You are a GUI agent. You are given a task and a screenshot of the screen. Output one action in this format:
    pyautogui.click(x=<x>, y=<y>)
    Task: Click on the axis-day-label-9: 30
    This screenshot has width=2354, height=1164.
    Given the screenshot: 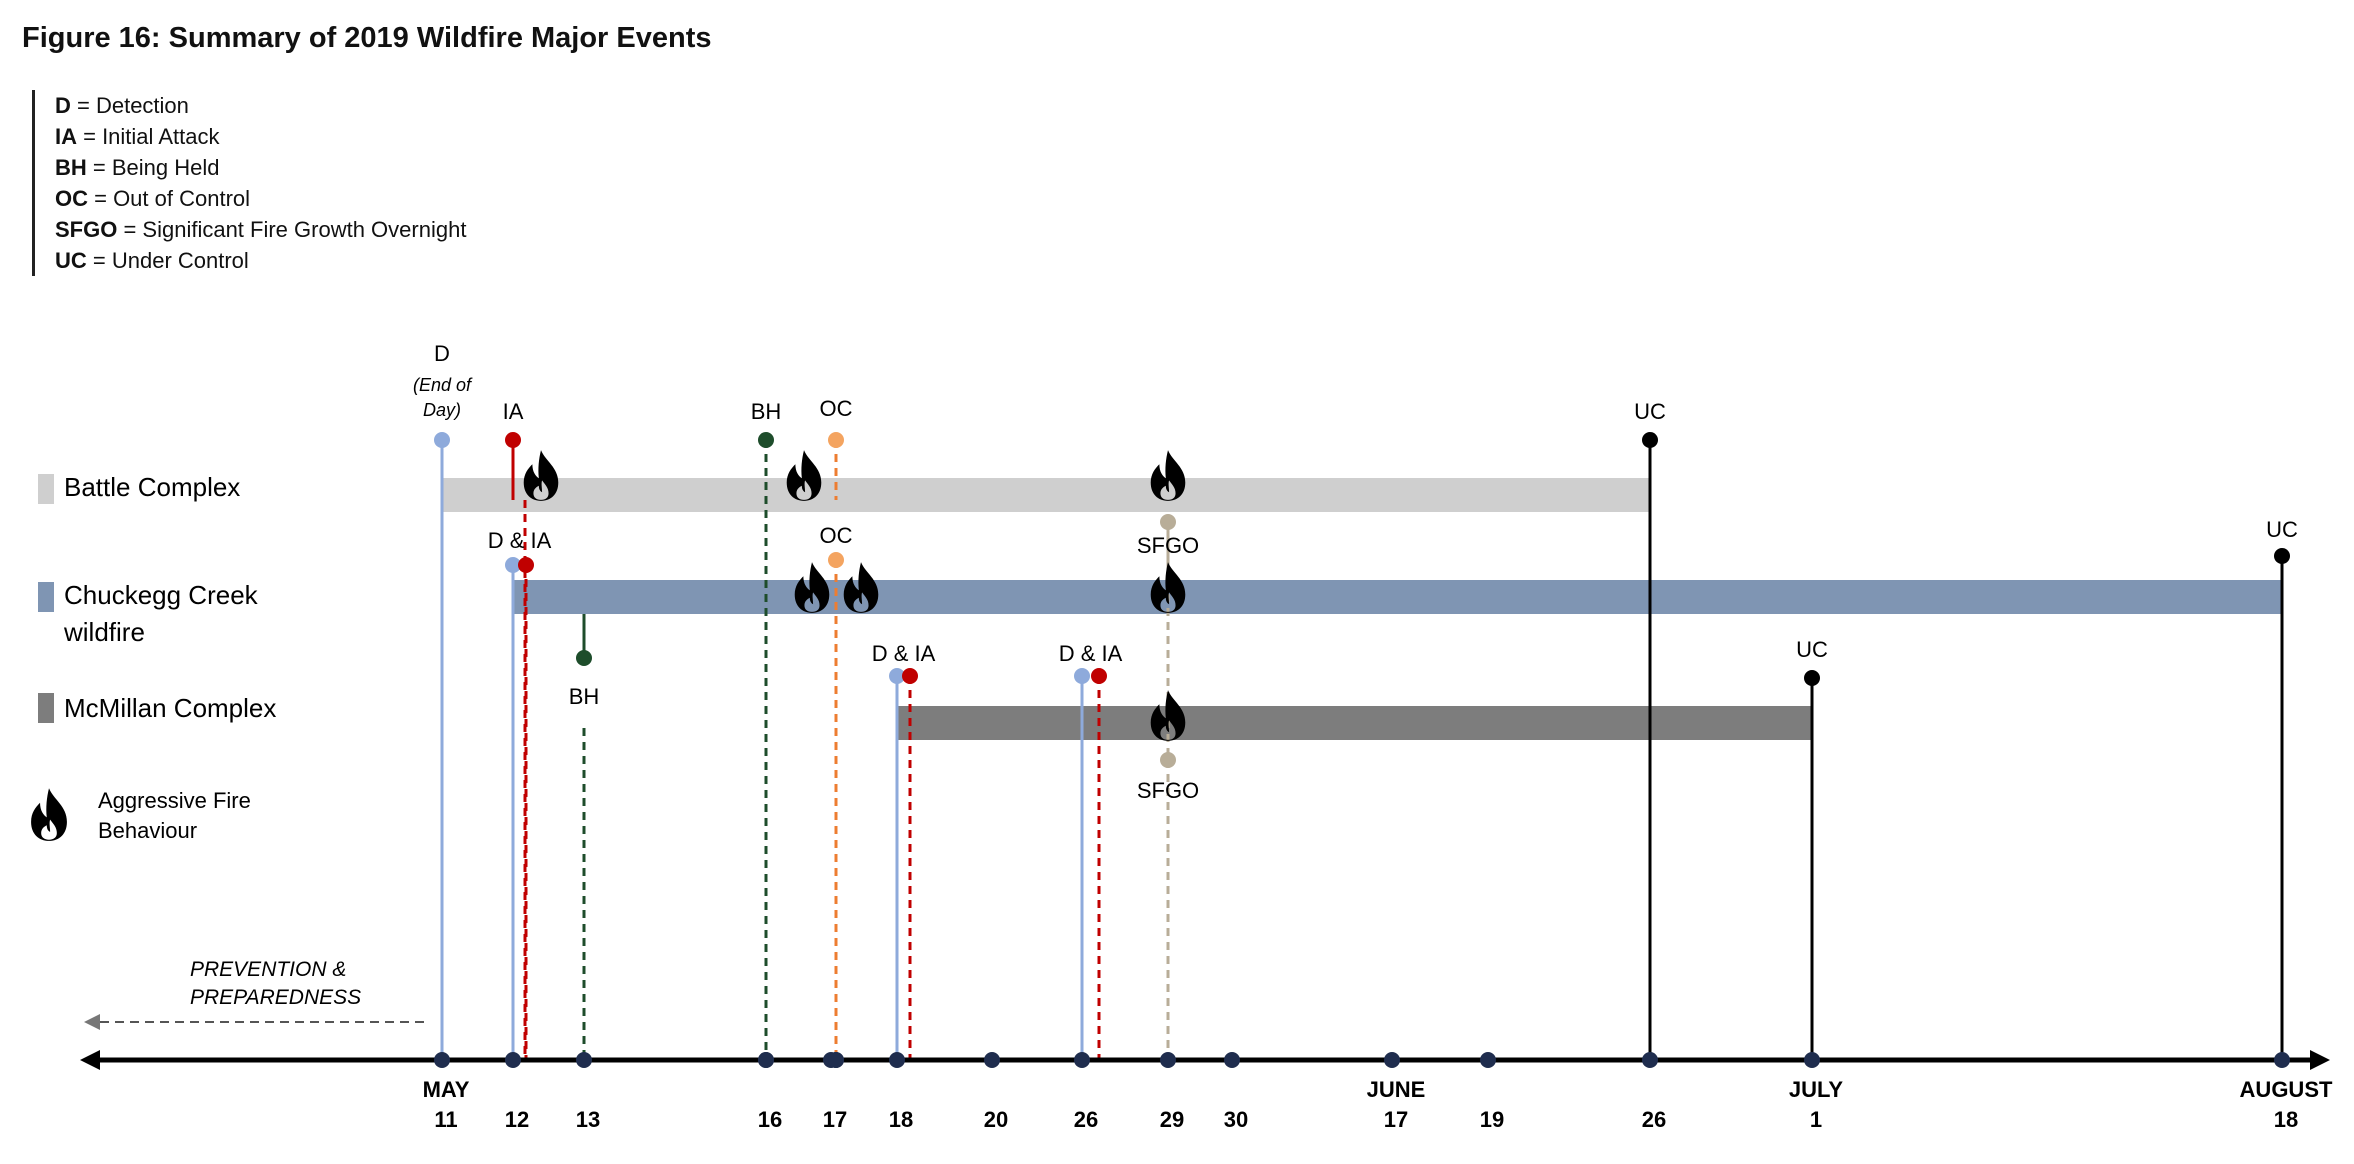 What is the action you would take?
    pyautogui.click(x=1236, y=1119)
    